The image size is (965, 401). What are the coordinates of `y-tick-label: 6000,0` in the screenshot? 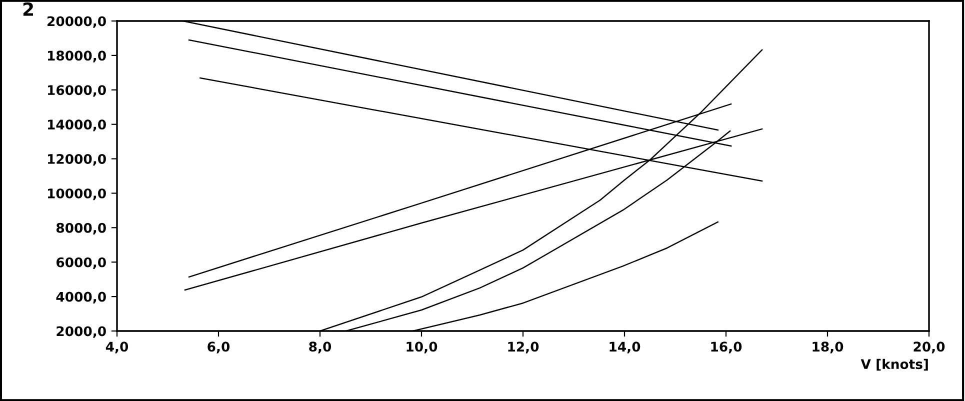 It's located at (81, 263).